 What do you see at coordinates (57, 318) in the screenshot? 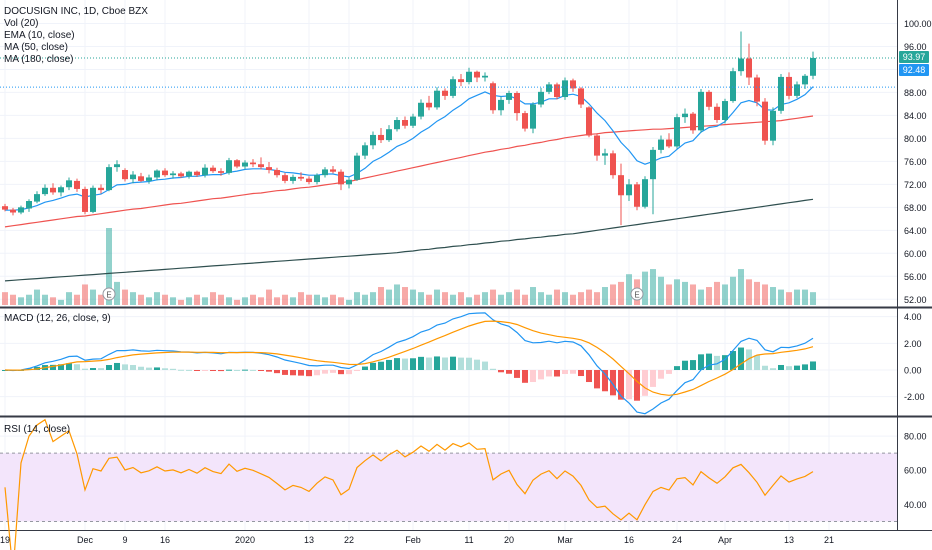
I see `macd-pane-label: MACD (12, 26, close, 9)` at bounding box center [57, 318].